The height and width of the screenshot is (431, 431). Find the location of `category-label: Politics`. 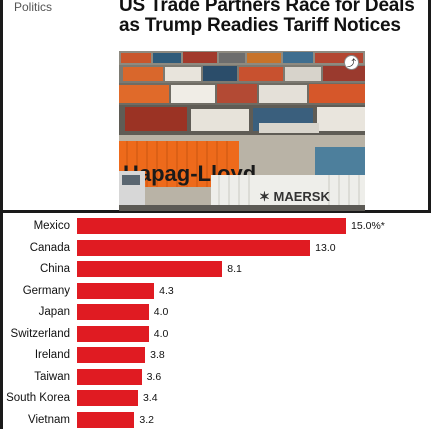

category-label: Politics is located at coordinates (33, 7).